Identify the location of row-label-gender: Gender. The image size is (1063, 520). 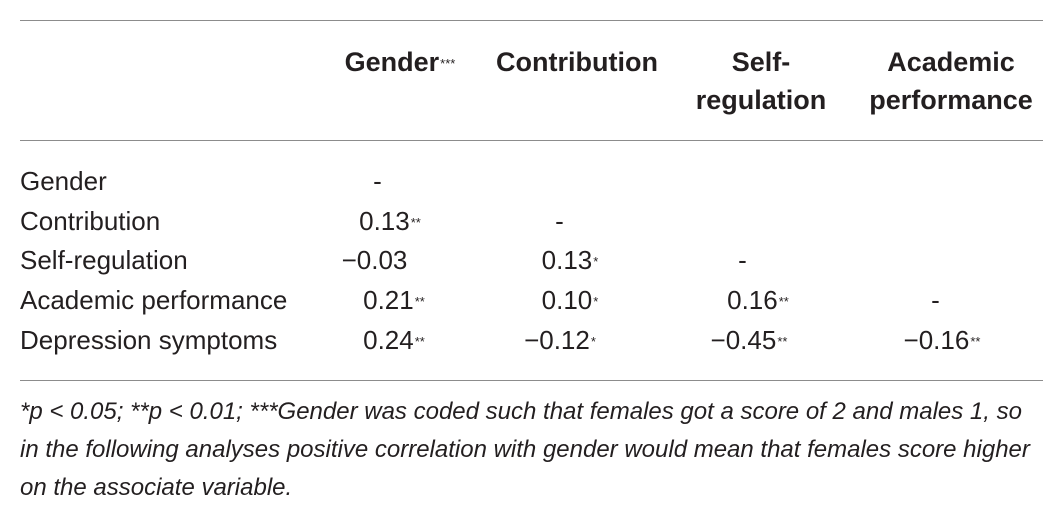
(63, 181).